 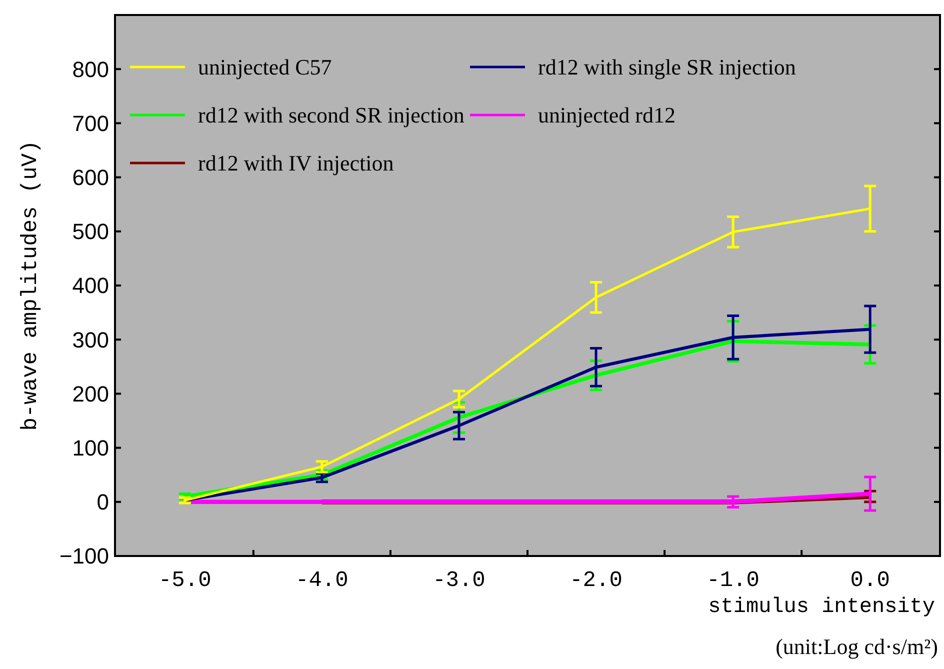 What do you see at coordinates (90, 177) in the screenshot?
I see `y-tick-label: 600` at bounding box center [90, 177].